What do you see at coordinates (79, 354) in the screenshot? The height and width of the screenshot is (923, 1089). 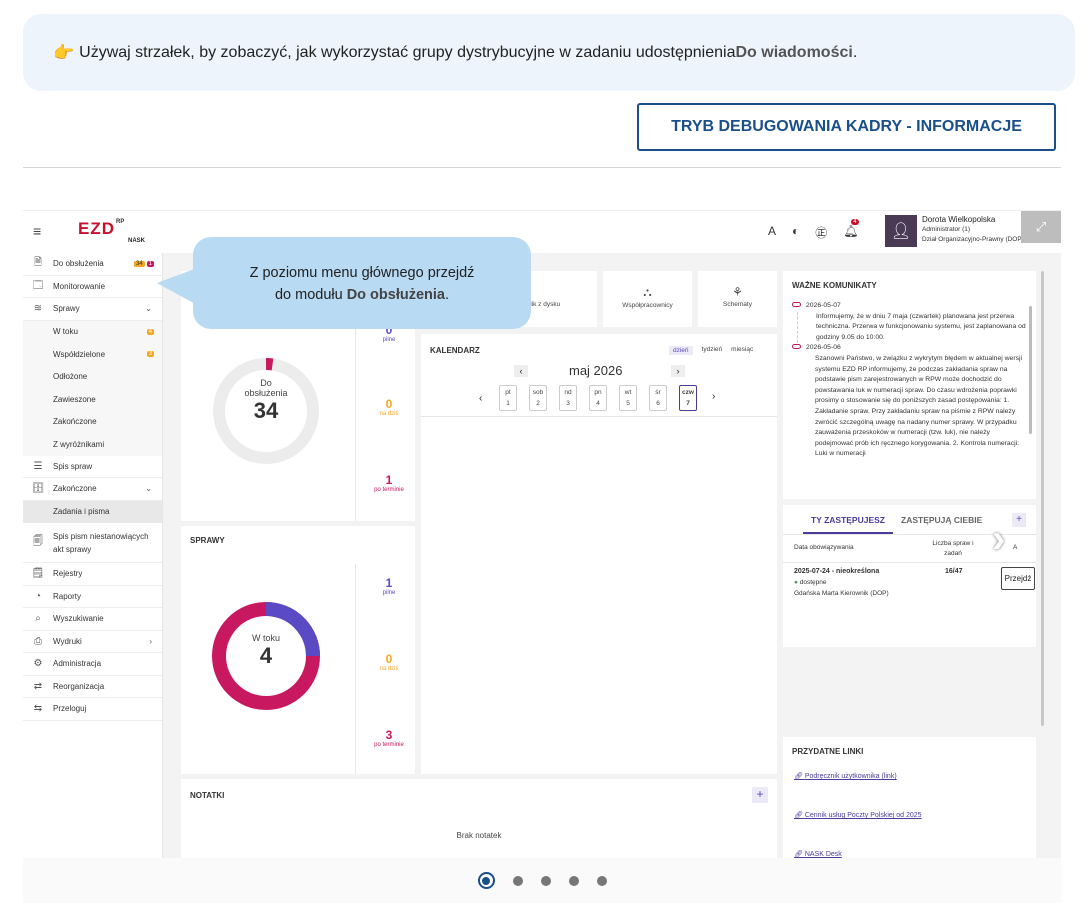 I see `sidebar-item-label: Współdzielone` at bounding box center [79, 354].